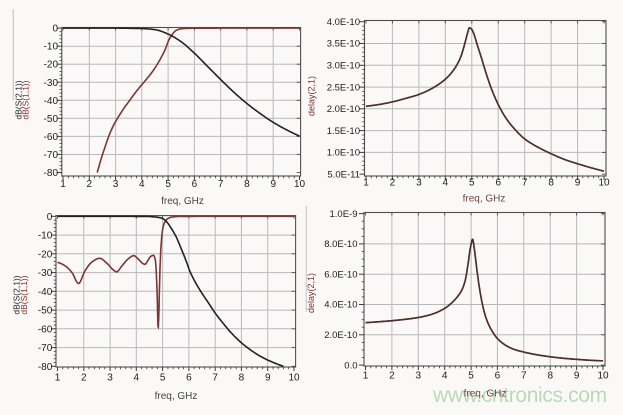 This screenshot has height=415, width=623. What do you see at coordinates (343, 65) in the screenshot?
I see `svg-text: 3.0E-10` at bounding box center [343, 65].